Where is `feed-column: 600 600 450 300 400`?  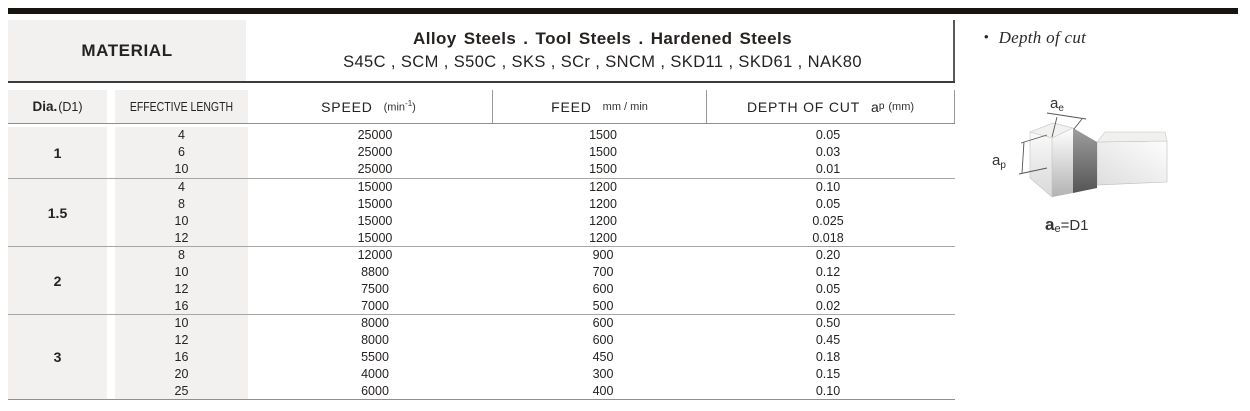 feed-column: 600 600 450 300 400 is located at coordinates (603, 357).